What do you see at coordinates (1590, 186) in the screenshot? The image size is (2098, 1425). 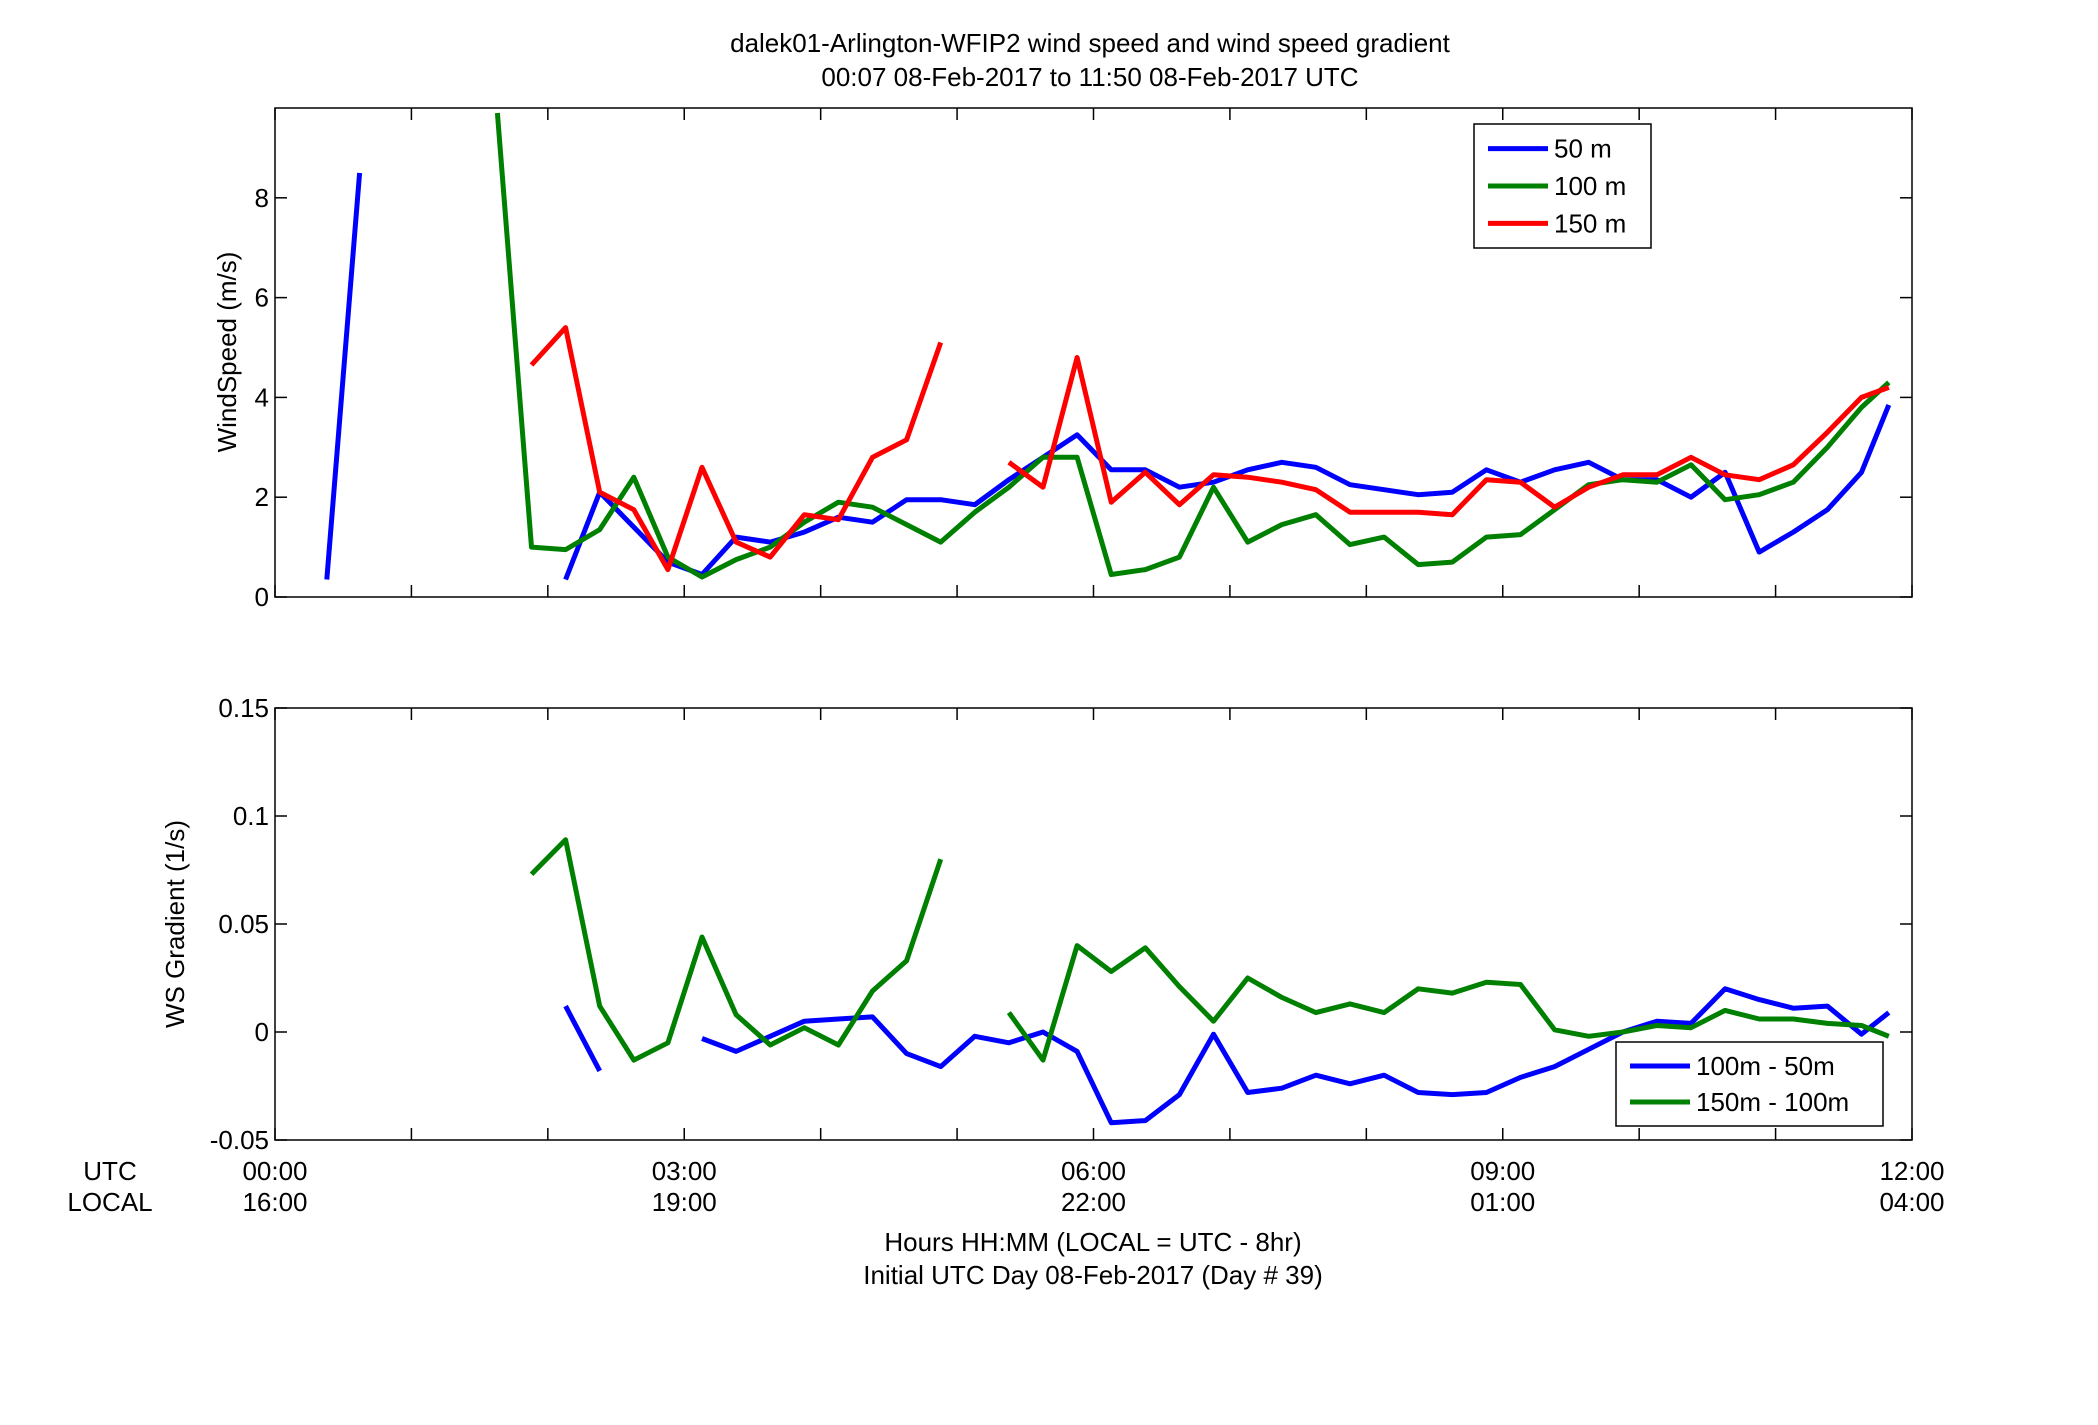 I see `legend-label: 100 m` at bounding box center [1590, 186].